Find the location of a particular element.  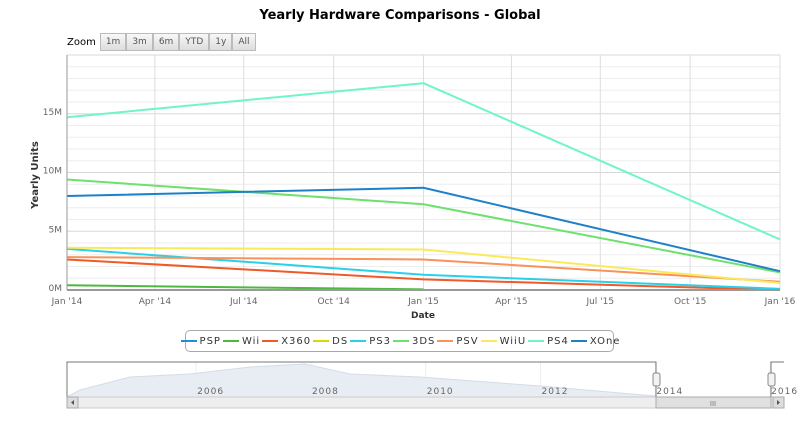

x-tick-label: Jul '15 is located at coordinates (599, 302).